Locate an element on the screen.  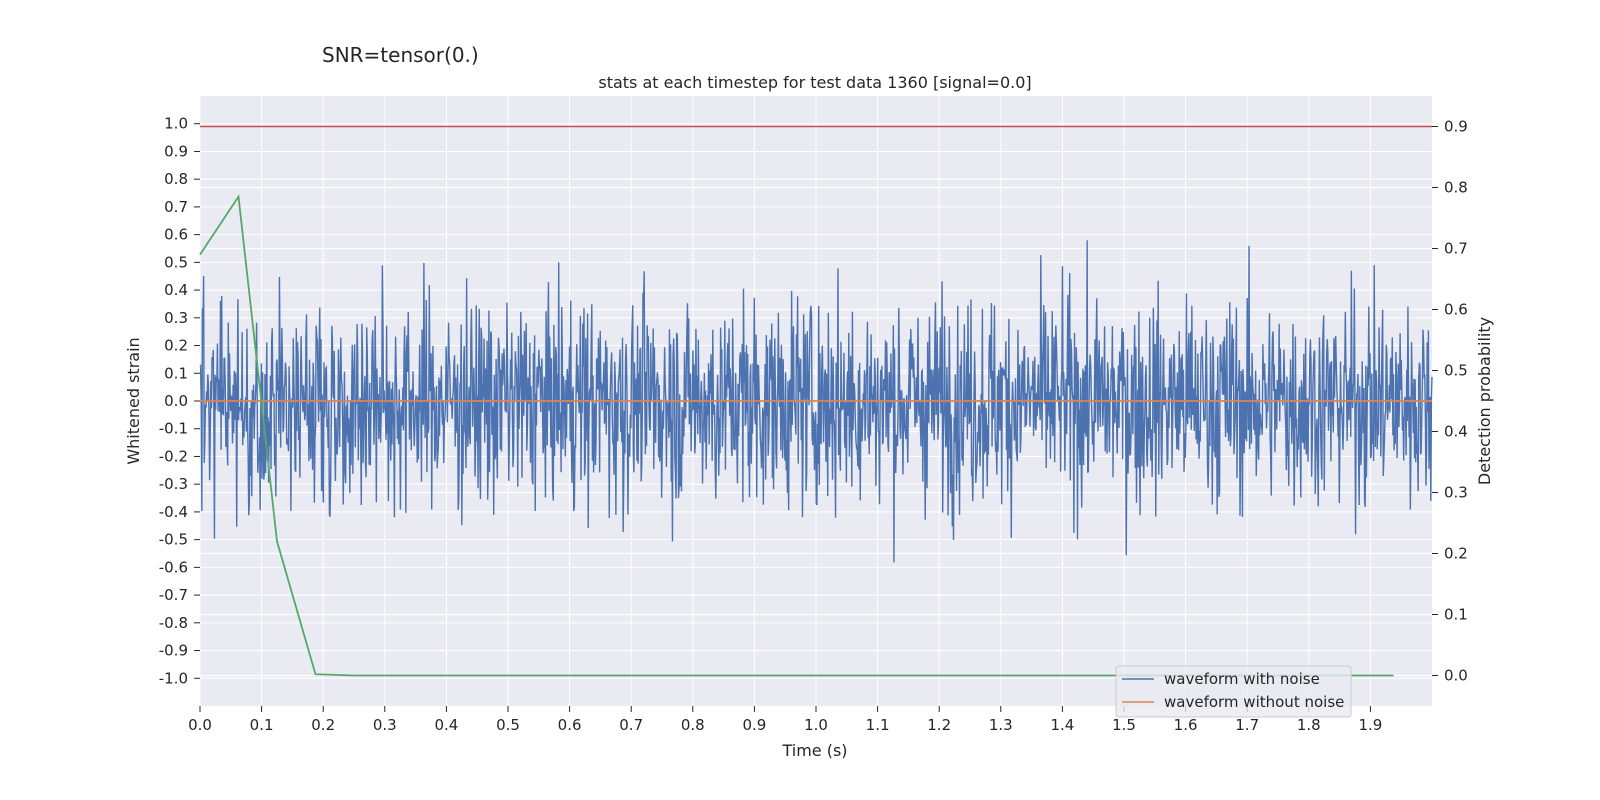
x-tick-label: 0.1 is located at coordinates (262, 725).